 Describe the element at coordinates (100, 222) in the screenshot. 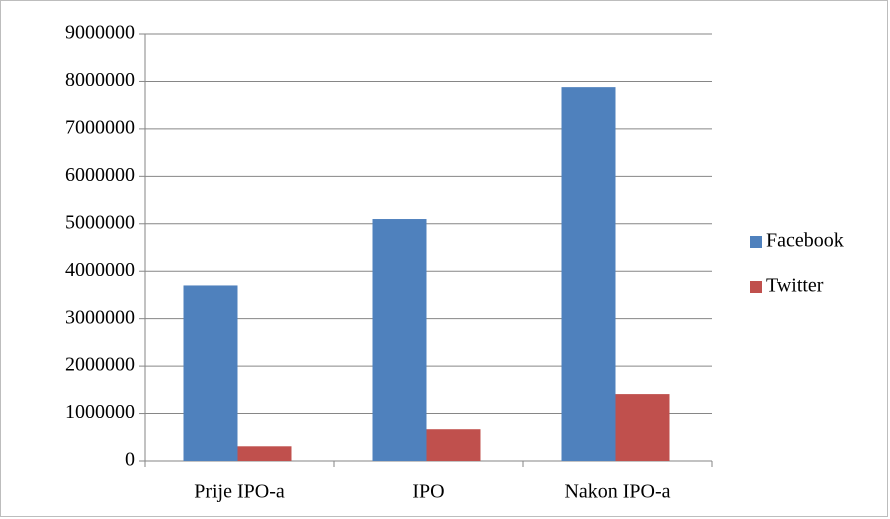

I see `y-tick-label: 5000000` at that location.